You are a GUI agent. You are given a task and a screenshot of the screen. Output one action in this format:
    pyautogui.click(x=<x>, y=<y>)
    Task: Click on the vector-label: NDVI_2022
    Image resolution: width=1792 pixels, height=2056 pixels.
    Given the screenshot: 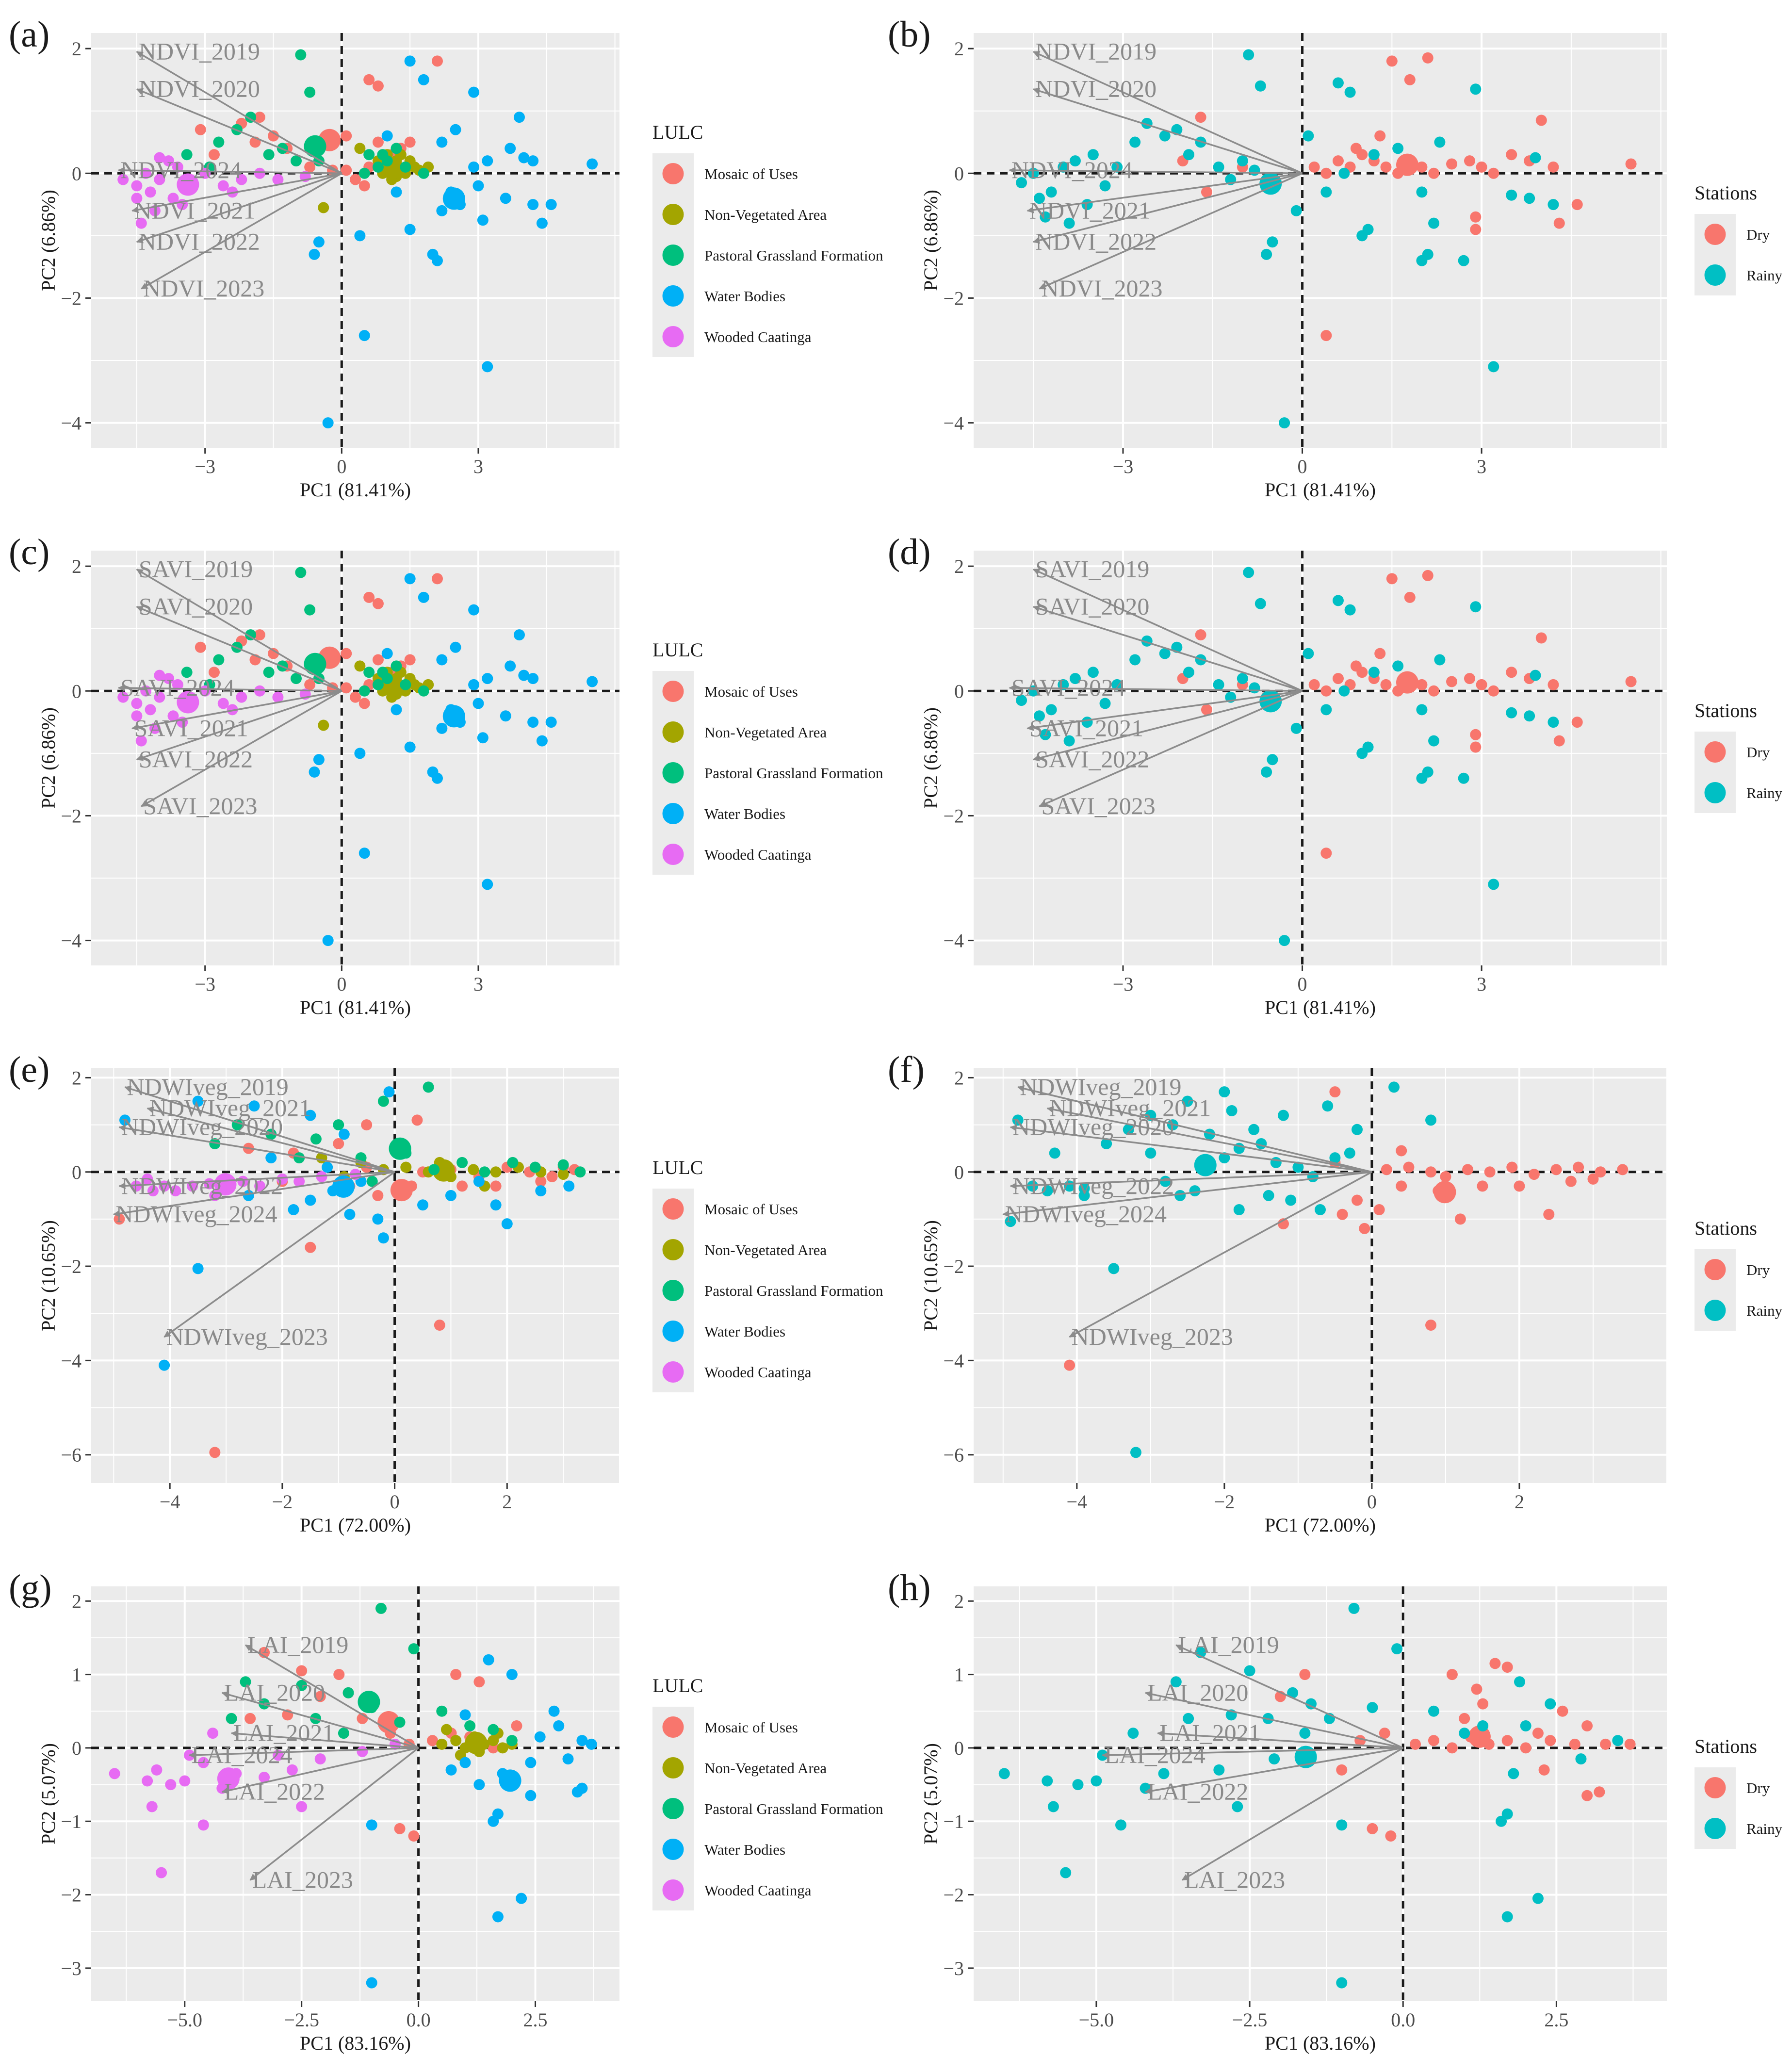 What is the action you would take?
    pyautogui.click(x=199, y=241)
    